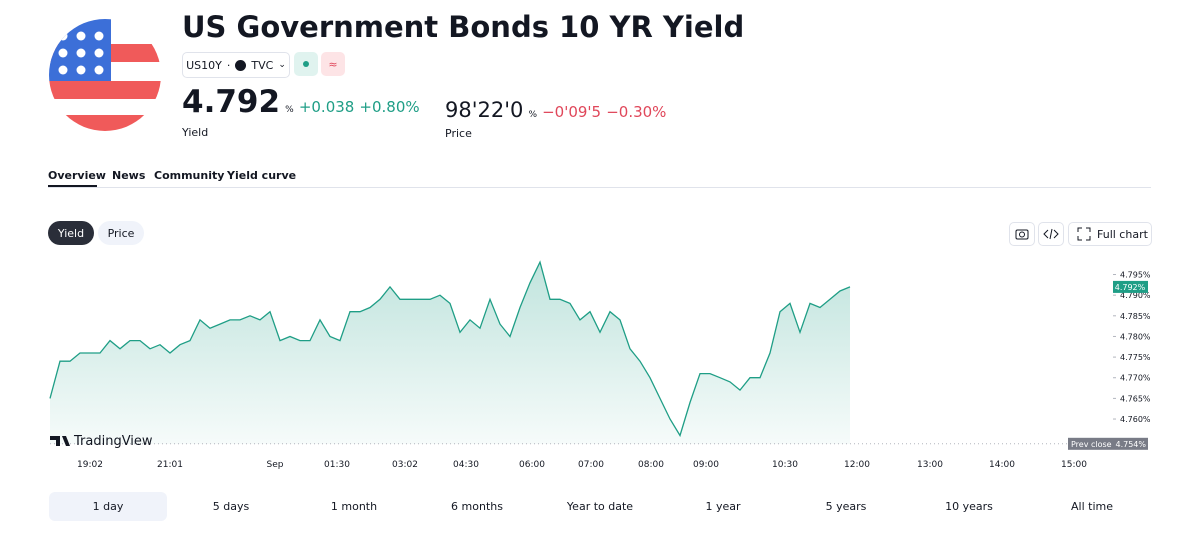  Describe the element at coordinates (477, 506) in the screenshot. I see `period-button: 6 months` at that location.